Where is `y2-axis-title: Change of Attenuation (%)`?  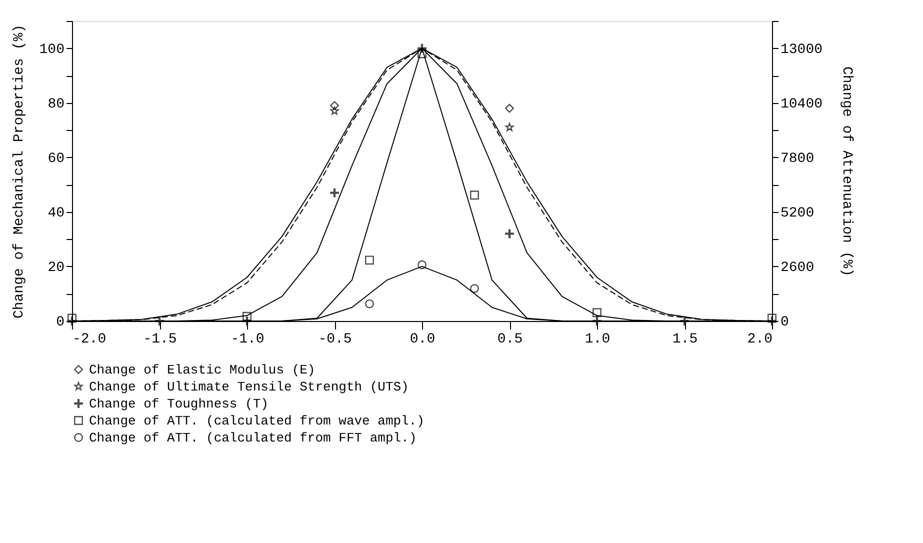 y2-axis-title: Change of Attenuation (%) is located at coordinates (846, 171).